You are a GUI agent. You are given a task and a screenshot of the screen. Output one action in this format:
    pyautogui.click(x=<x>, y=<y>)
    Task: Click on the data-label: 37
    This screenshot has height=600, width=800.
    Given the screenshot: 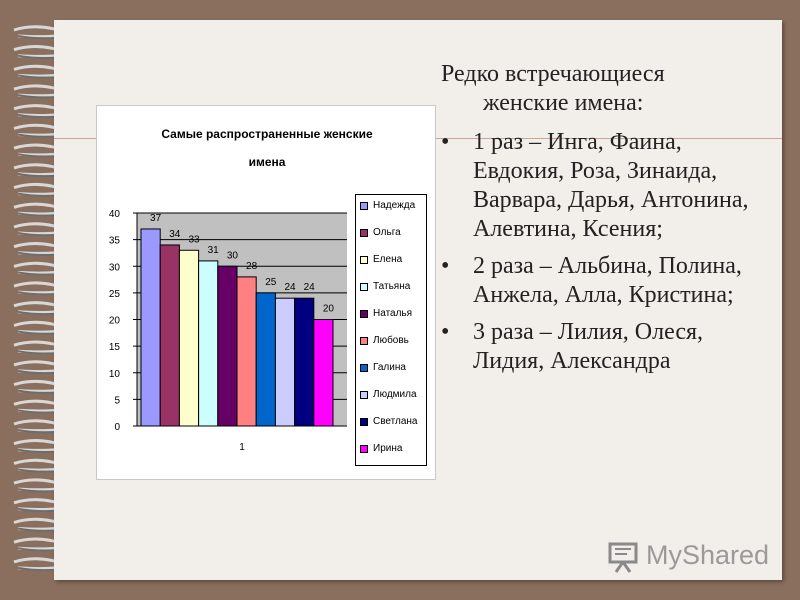 What is the action you would take?
    pyautogui.click(x=156, y=218)
    